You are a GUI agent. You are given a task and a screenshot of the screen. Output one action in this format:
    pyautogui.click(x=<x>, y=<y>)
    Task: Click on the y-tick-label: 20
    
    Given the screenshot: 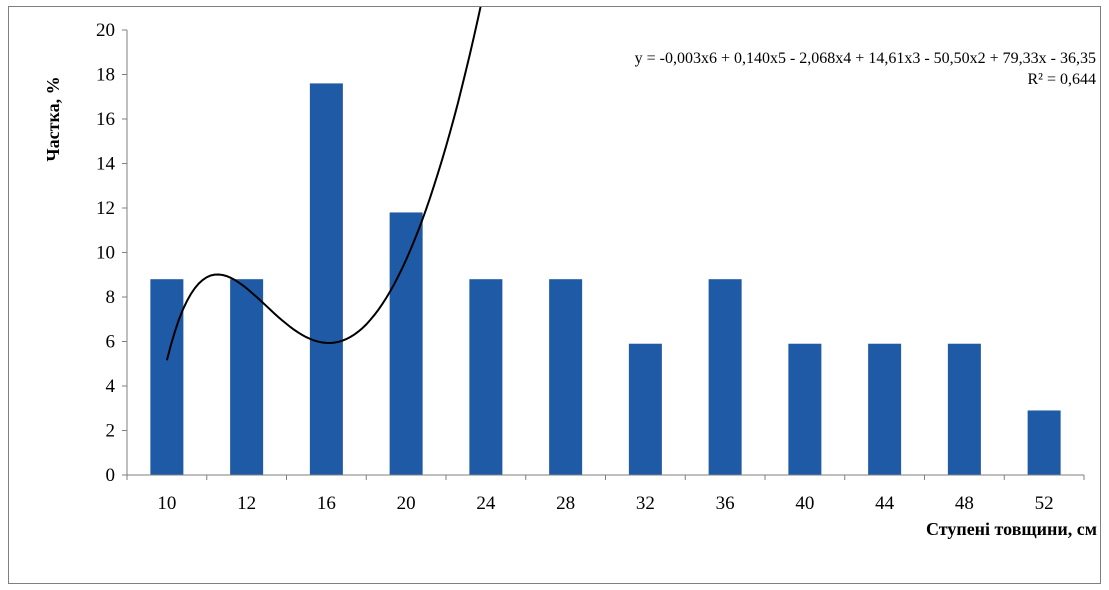 What is the action you would take?
    pyautogui.click(x=105, y=30)
    